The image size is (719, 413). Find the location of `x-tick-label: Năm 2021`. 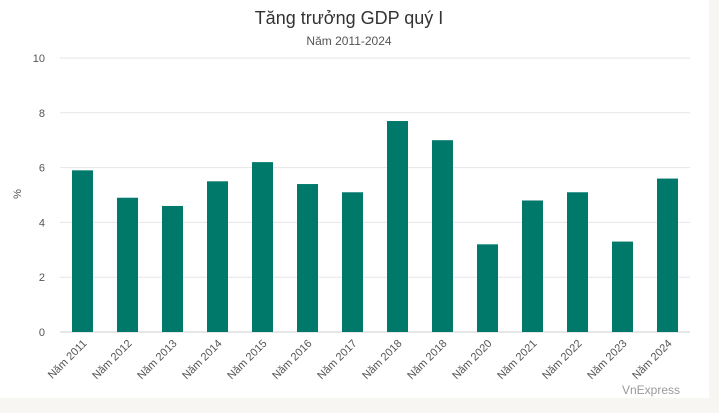

x-tick-label: Năm 2021 is located at coordinates (517, 360).